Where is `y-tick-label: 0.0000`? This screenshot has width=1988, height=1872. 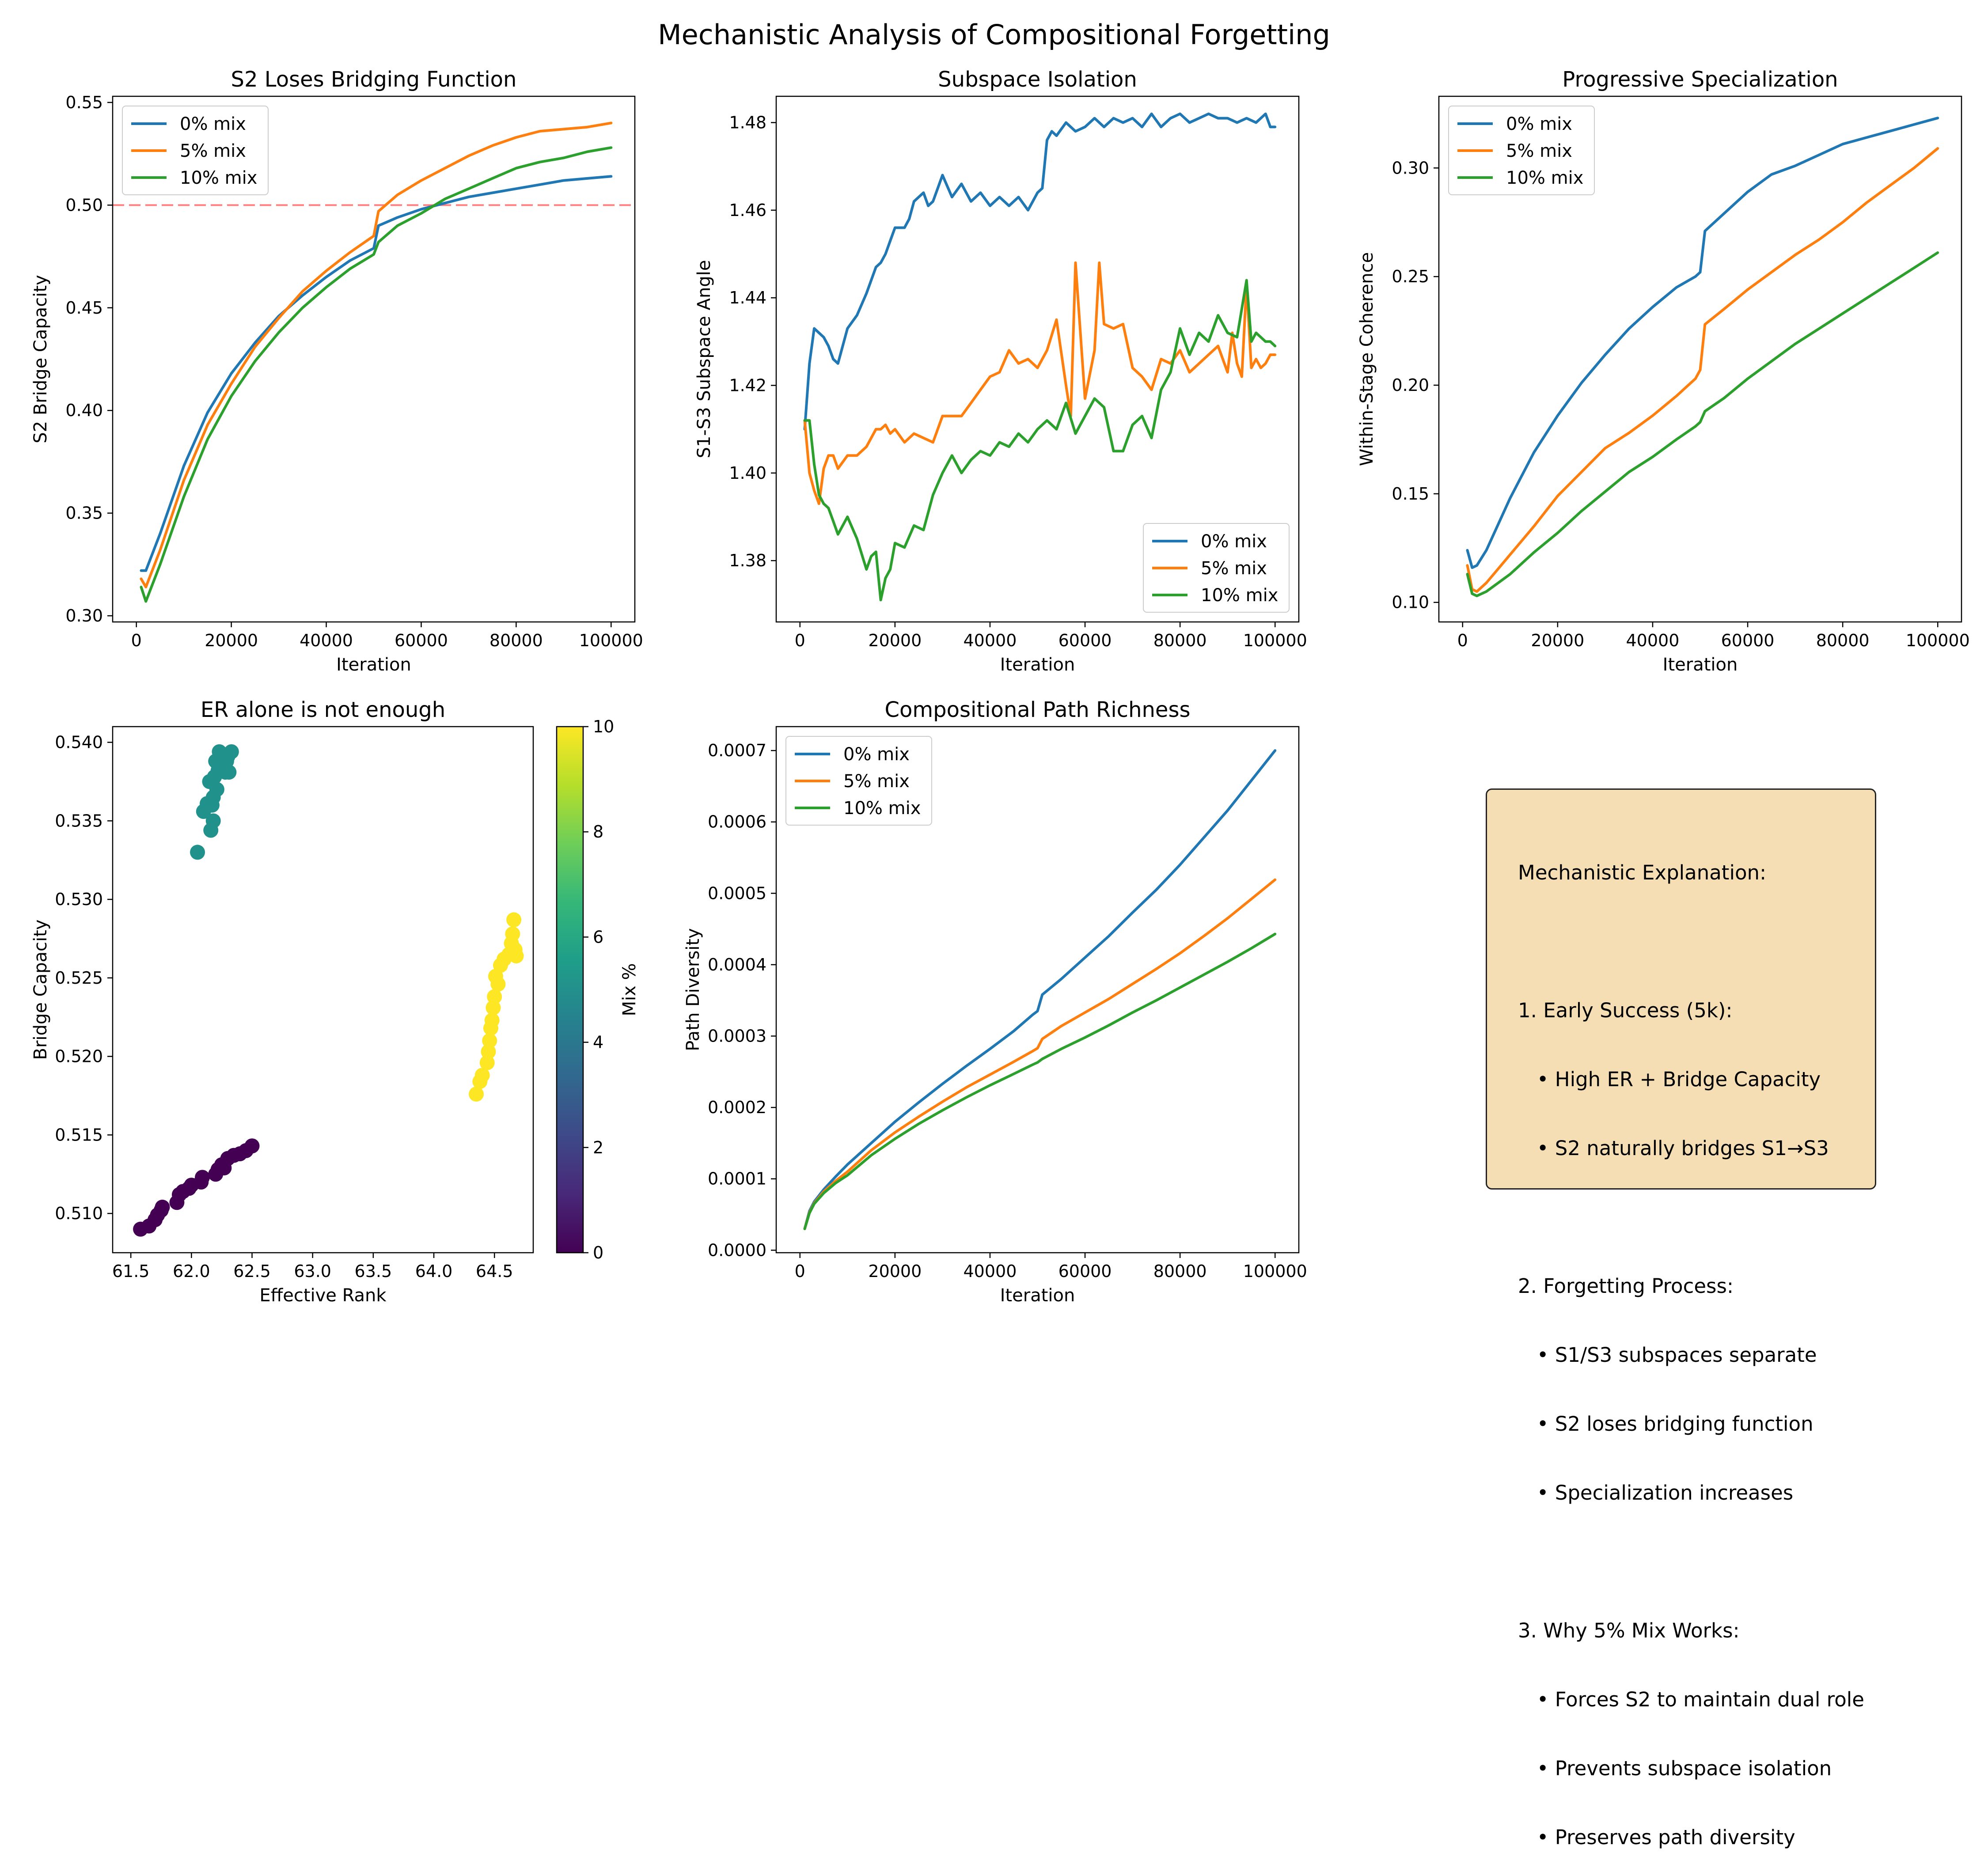
y-tick-label: 0.0000 is located at coordinates (737, 1250).